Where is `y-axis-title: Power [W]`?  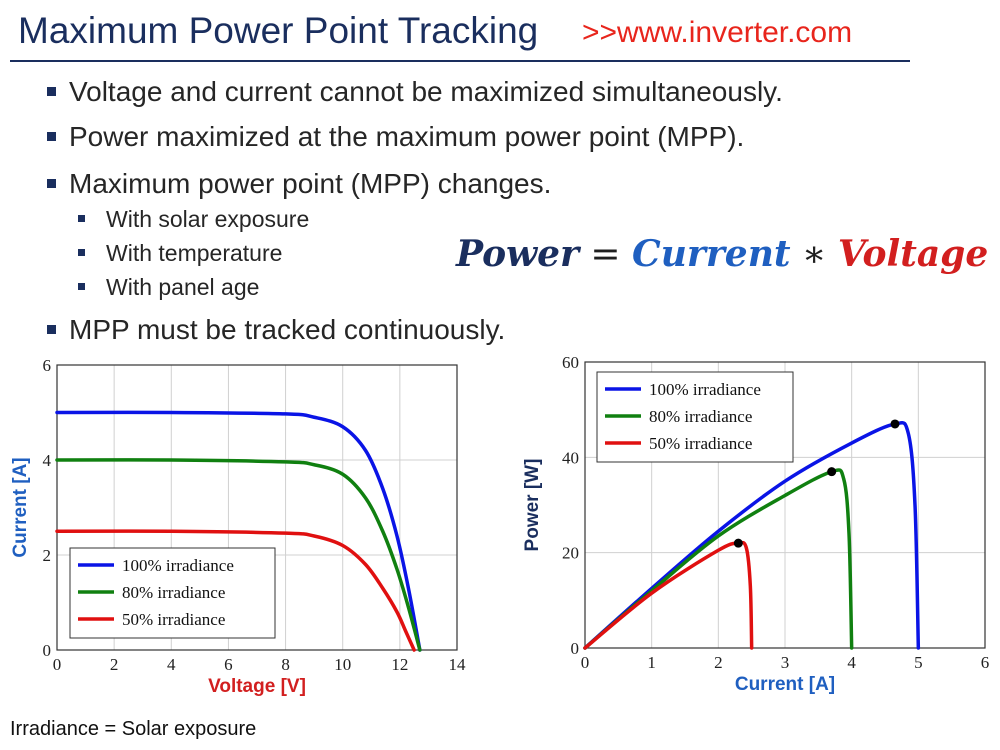 y-axis-title: Power [W] is located at coordinates (532, 505).